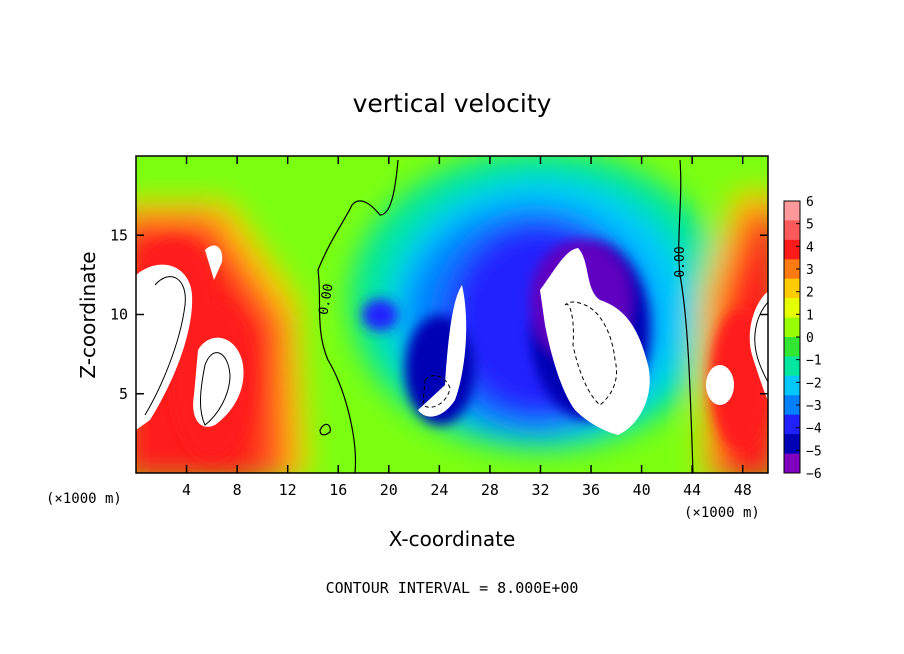  What do you see at coordinates (119, 235) in the screenshot?
I see `y-tick-label: 15` at bounding box center [119, 235].